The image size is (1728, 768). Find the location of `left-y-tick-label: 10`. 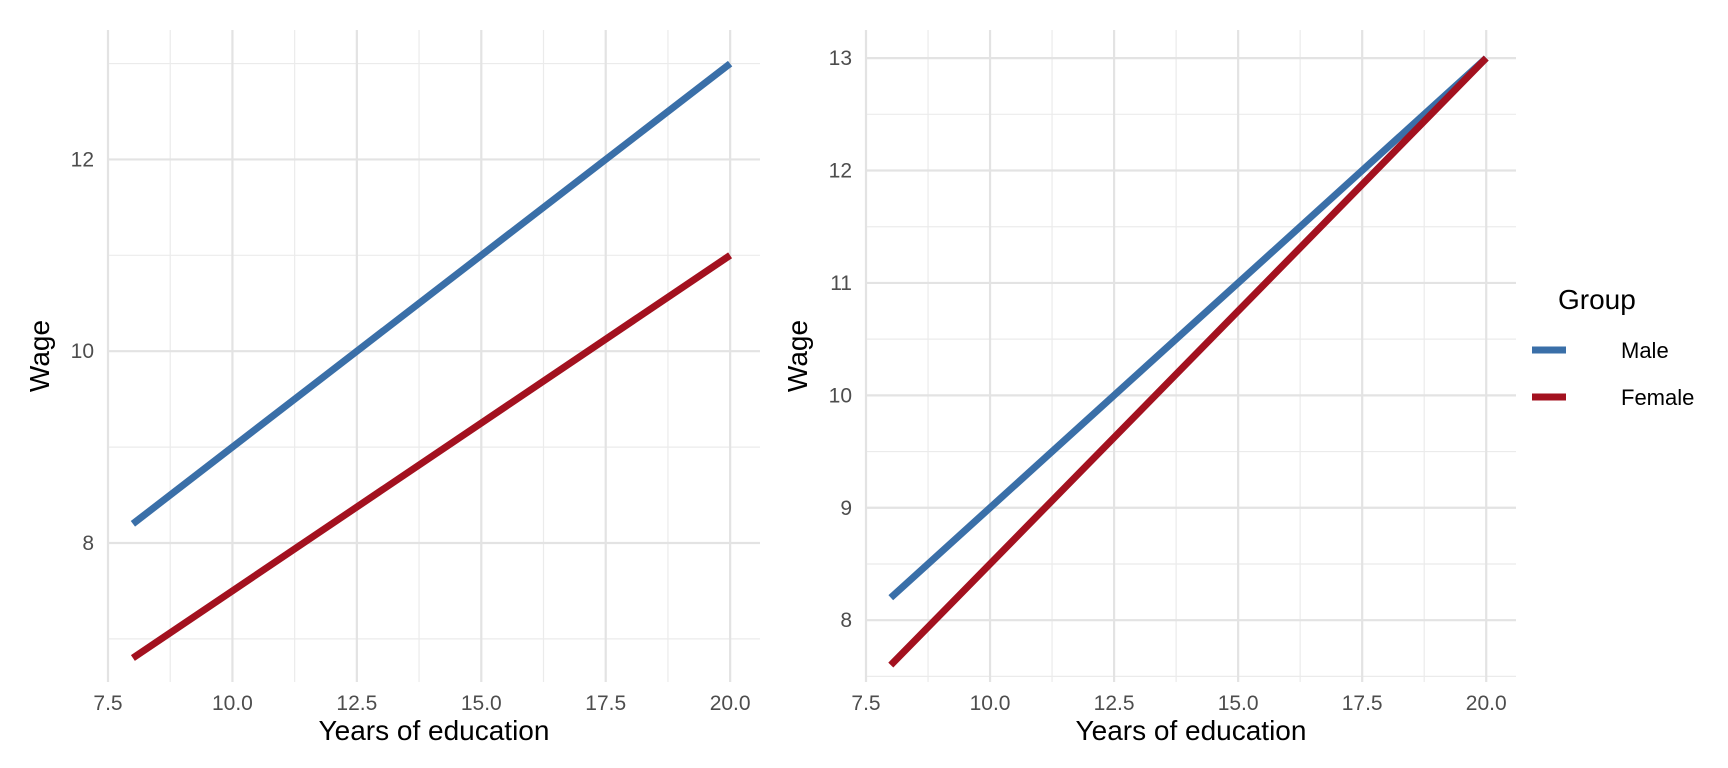

left-y-tick-label: 10 is located at coordinates (82, 351).